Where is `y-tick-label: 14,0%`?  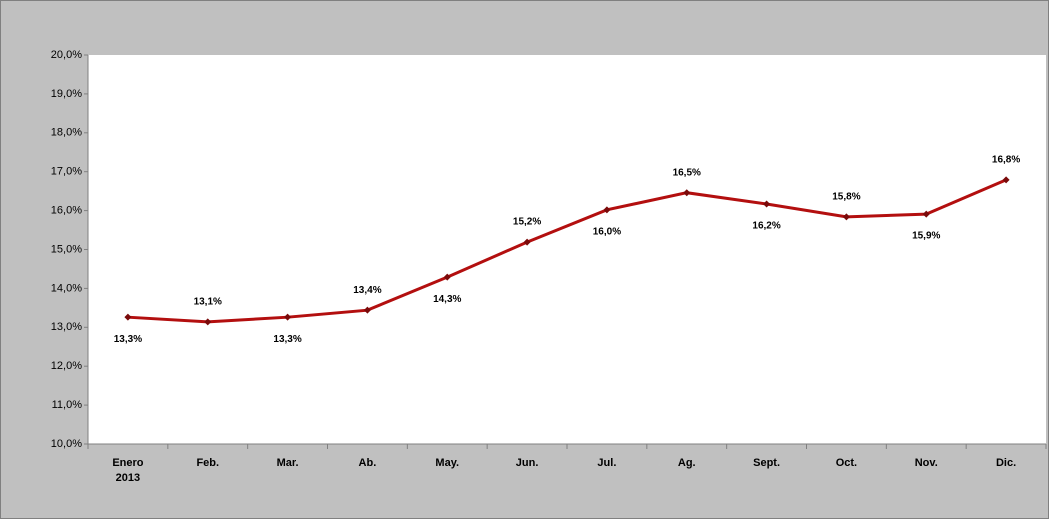
y-tick-label: 14,0% is located at coordinates (66, 288).